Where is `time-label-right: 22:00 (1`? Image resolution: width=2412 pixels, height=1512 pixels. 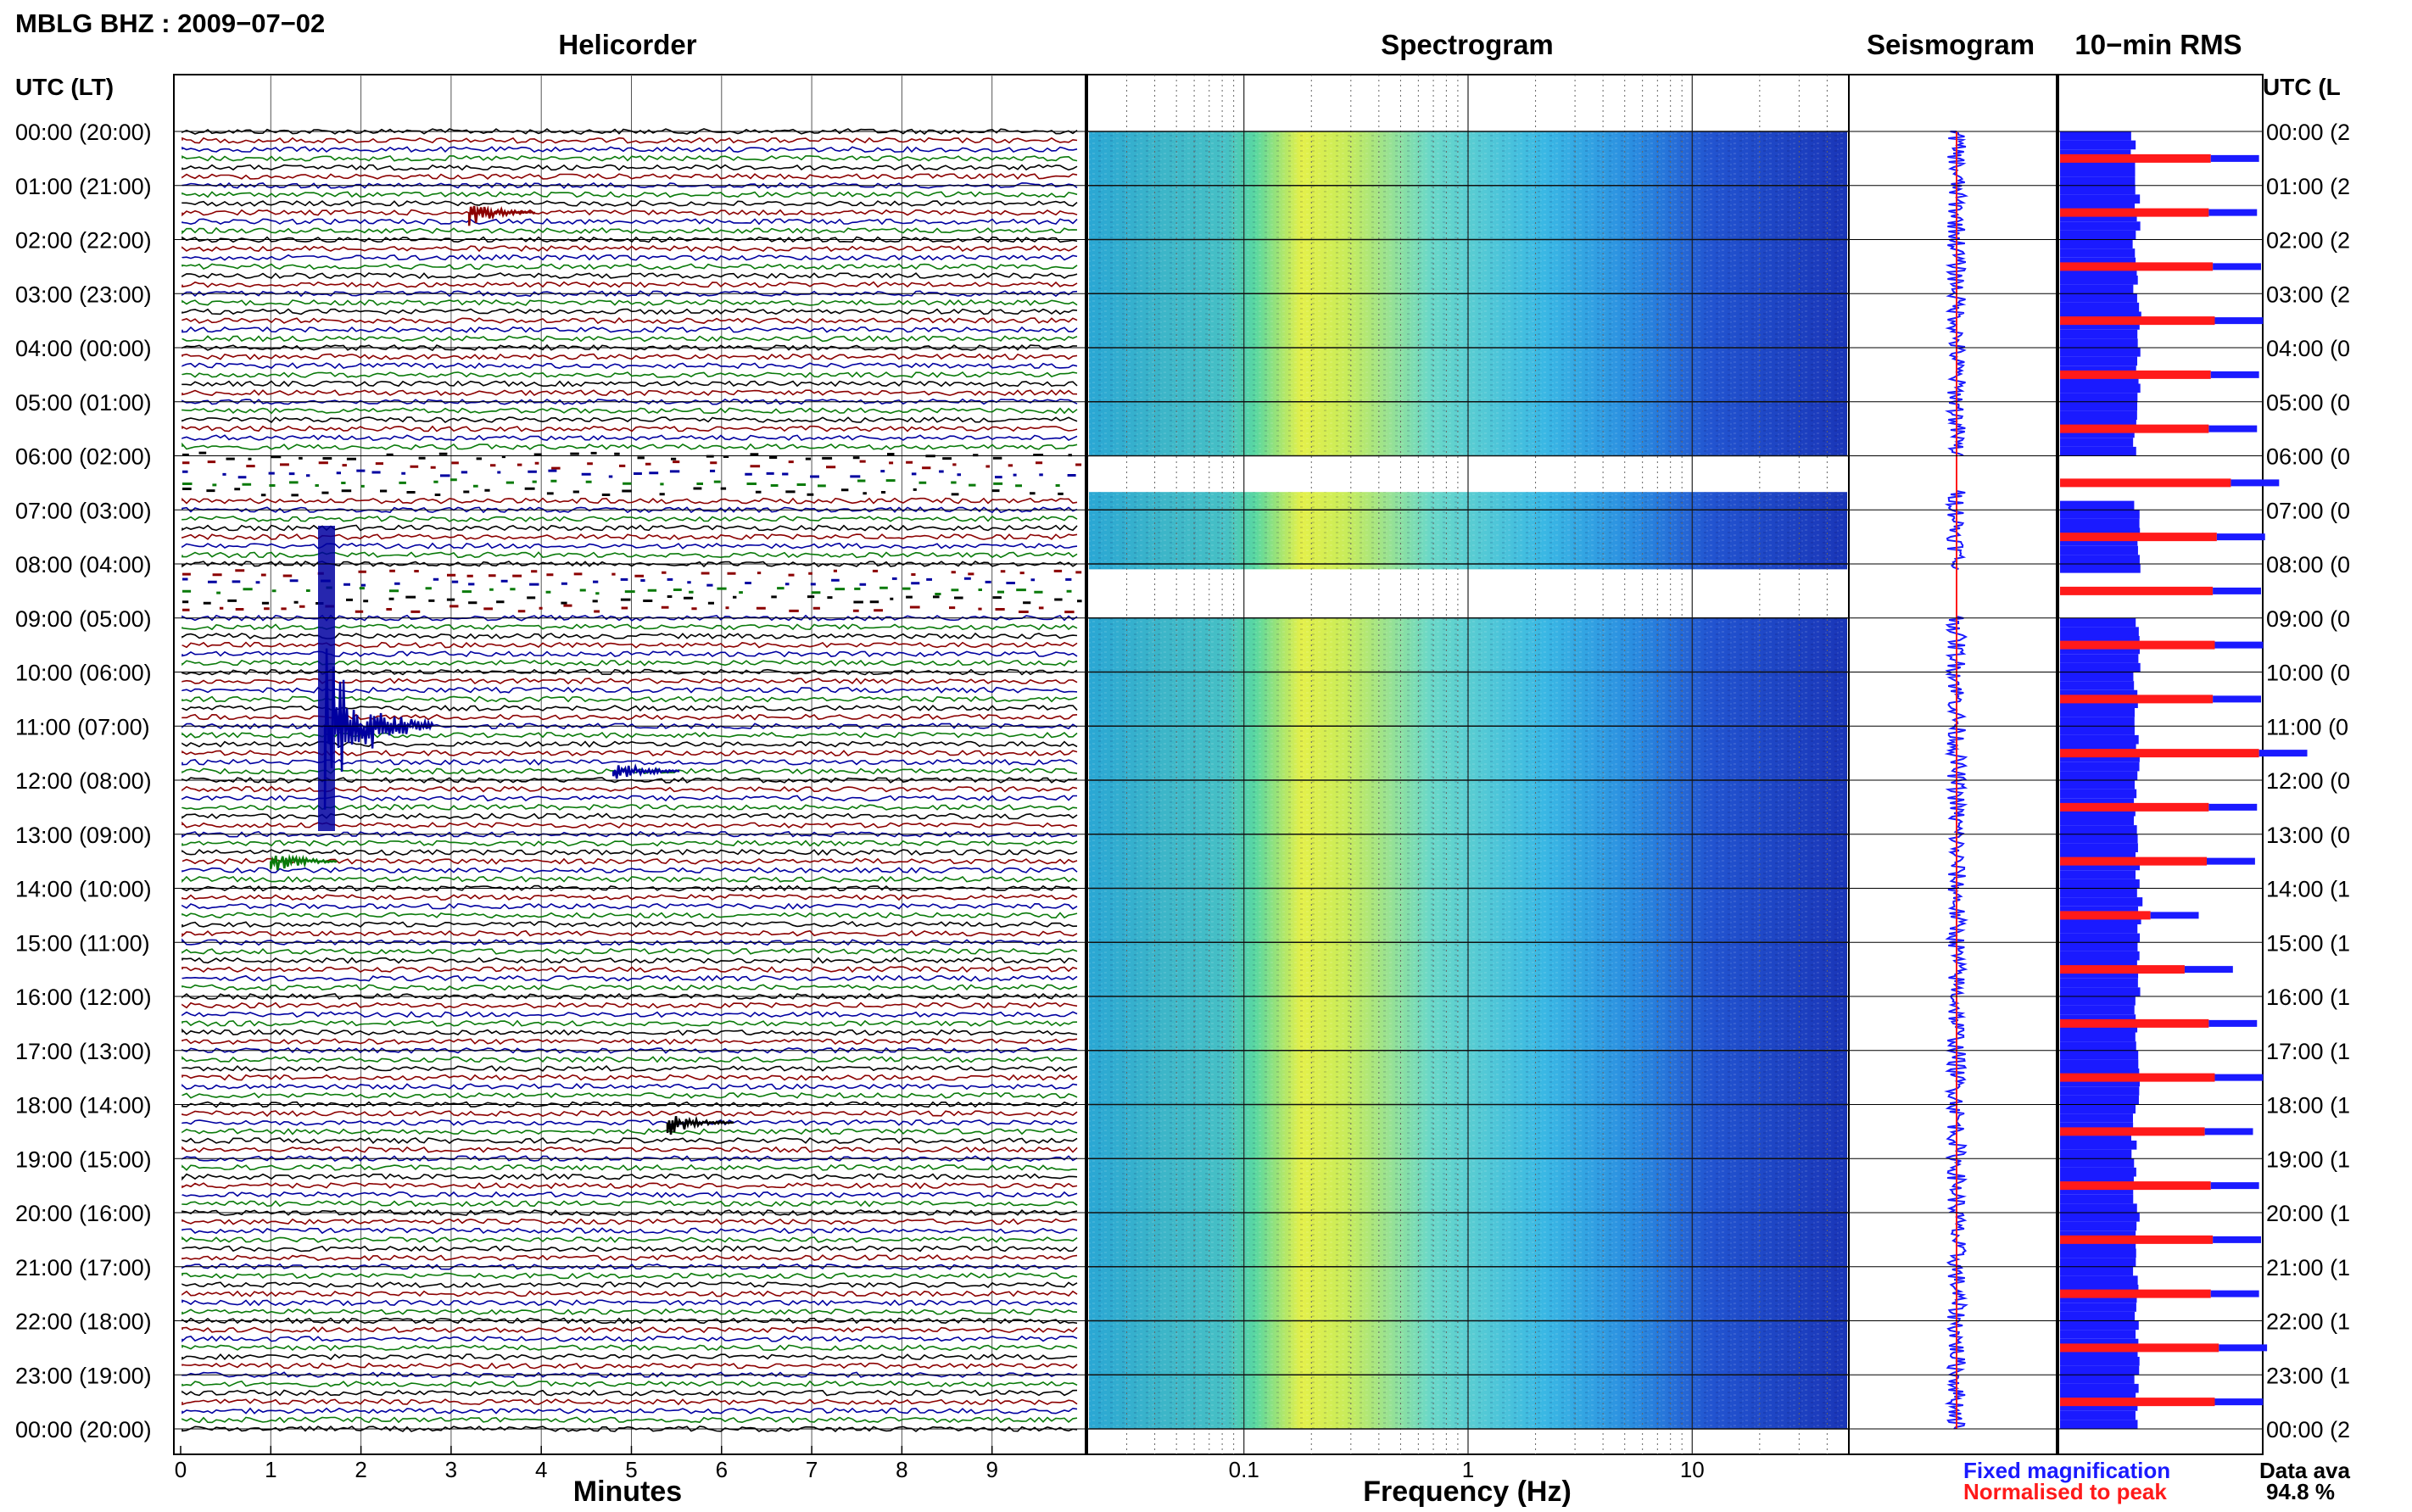 time-label-right: 22:00 (1 is located at coordinates (2308, 1322).